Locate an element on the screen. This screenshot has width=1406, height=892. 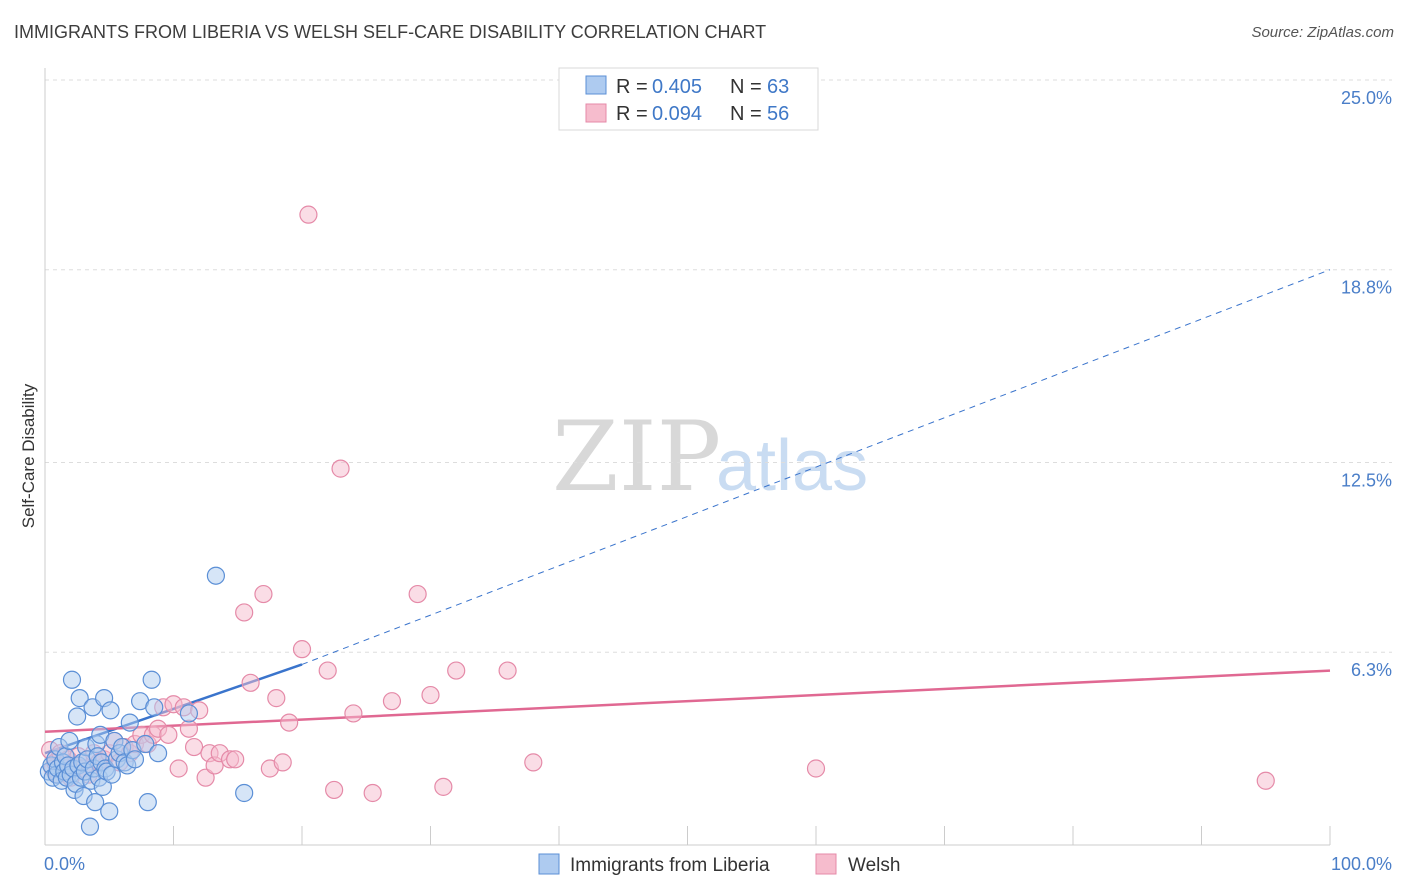
y-axis-label: Self-Care Disability is located at coordinates (28, 455).